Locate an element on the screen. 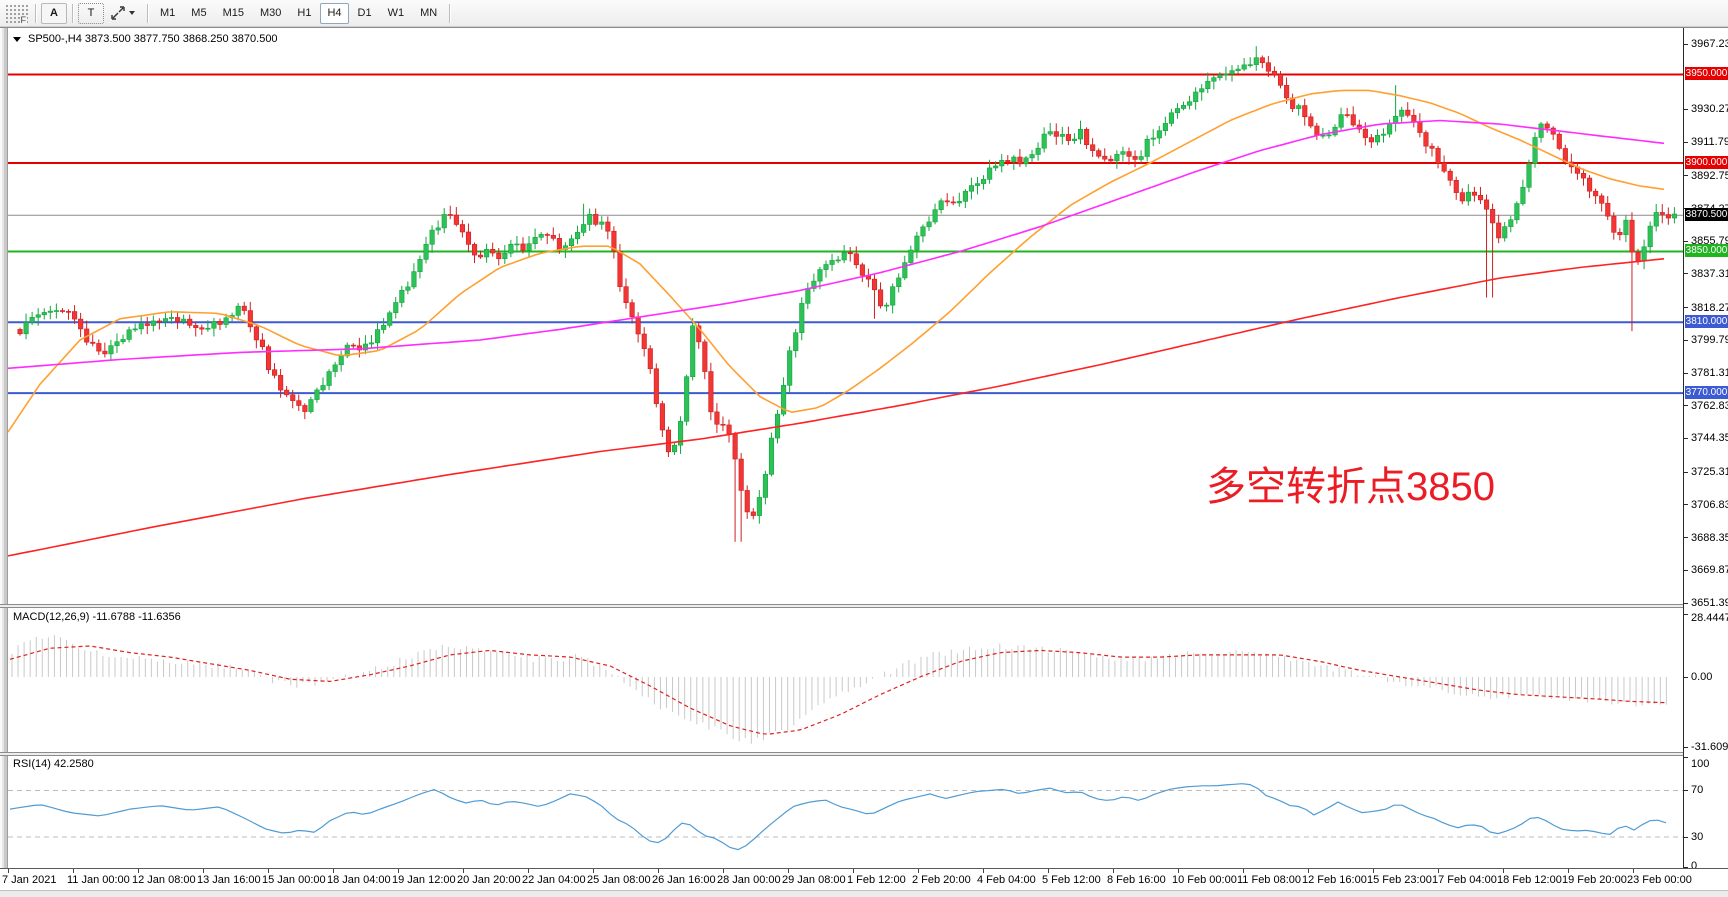 This screenshot has width=1728, height=897. timeframe-button-m1: M1 is located at coordinates (167, 13).